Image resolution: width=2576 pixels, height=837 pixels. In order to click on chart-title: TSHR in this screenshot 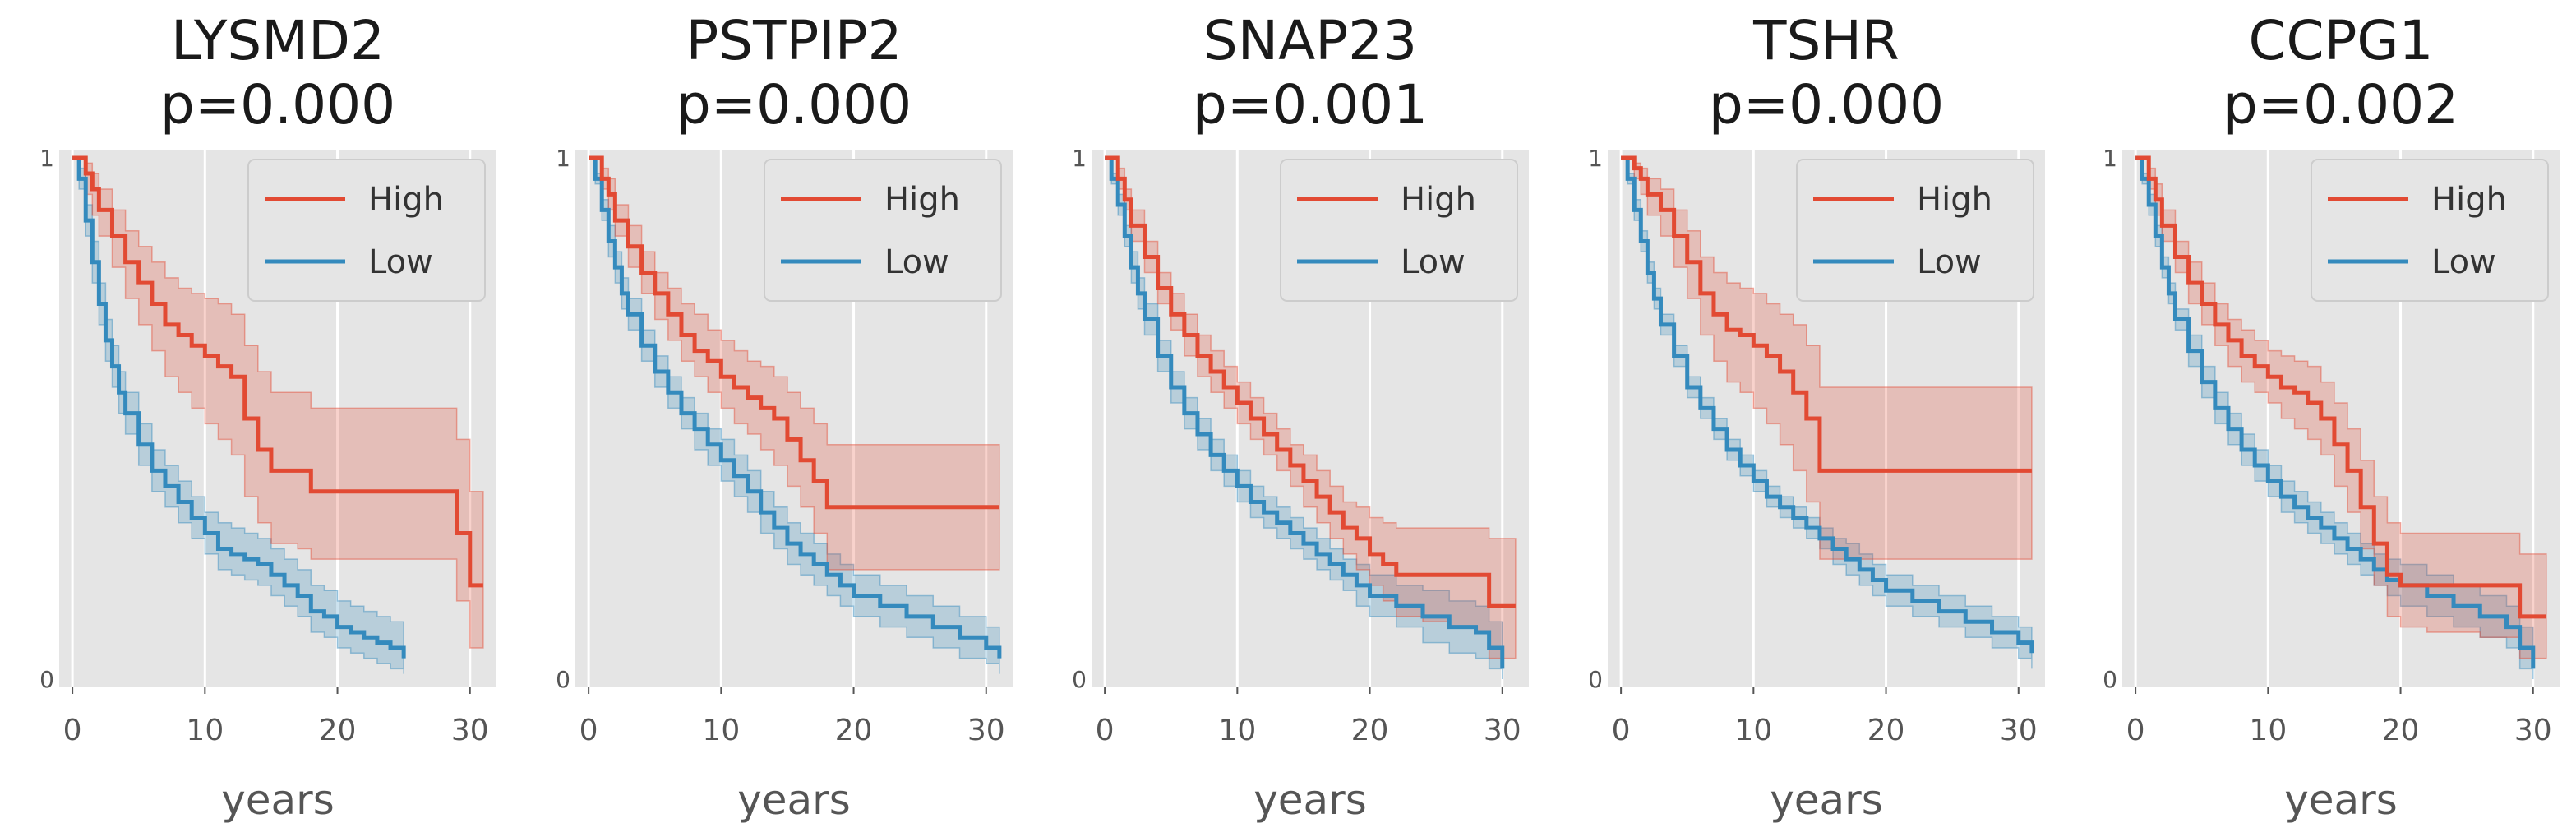, I will do `click(1826, 40)`.